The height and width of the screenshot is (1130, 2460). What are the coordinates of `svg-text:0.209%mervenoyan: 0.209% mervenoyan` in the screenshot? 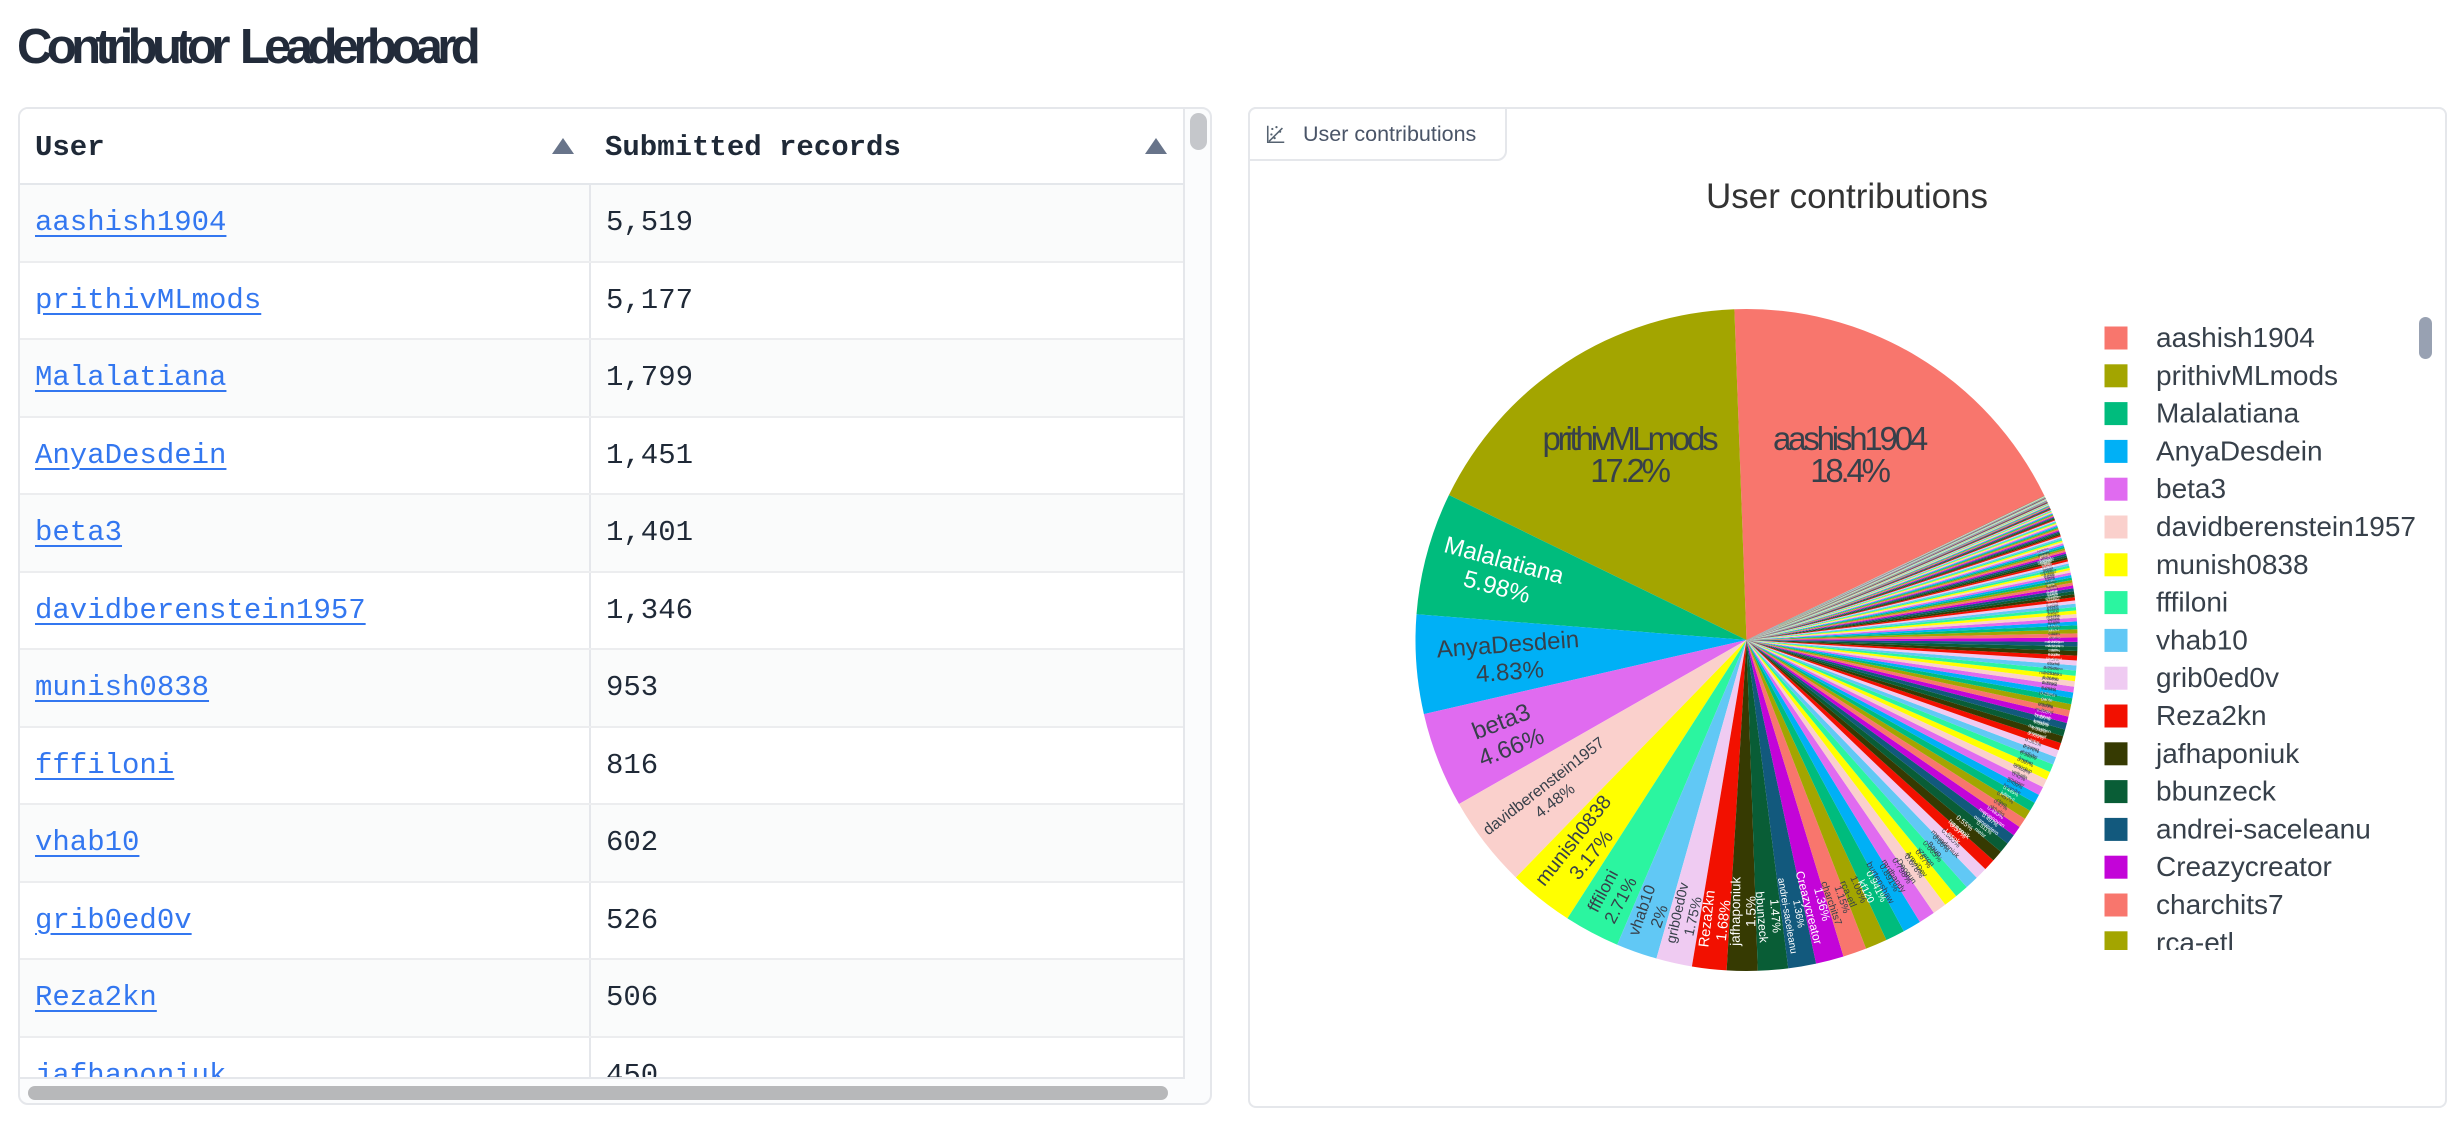 It's located at (2054, 640).